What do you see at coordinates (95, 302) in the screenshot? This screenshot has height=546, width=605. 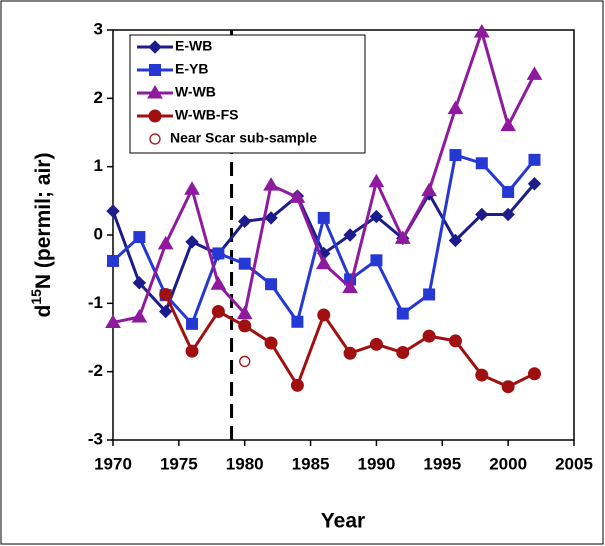 I see `y-tick-label: -1` at bounding box center [95, 302].